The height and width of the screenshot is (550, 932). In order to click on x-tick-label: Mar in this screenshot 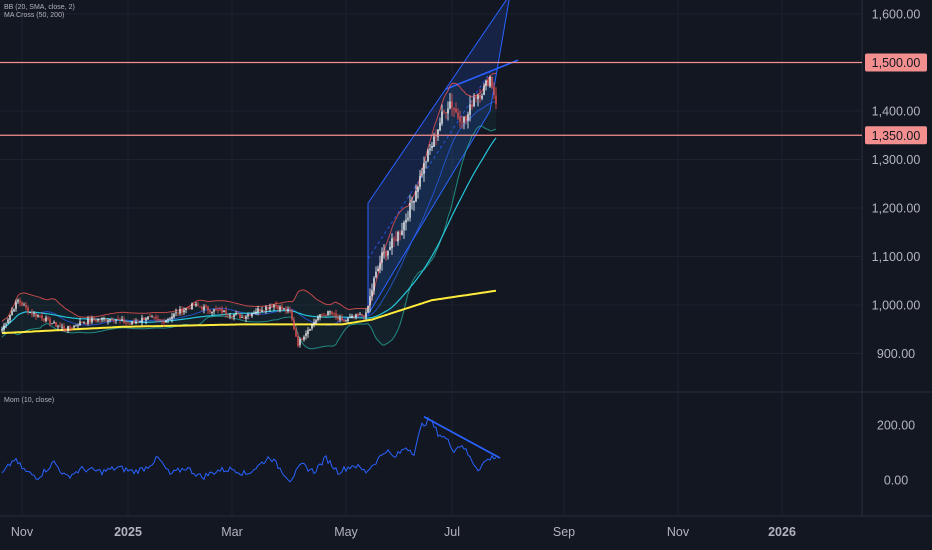, I will do `click(232, 532)`.